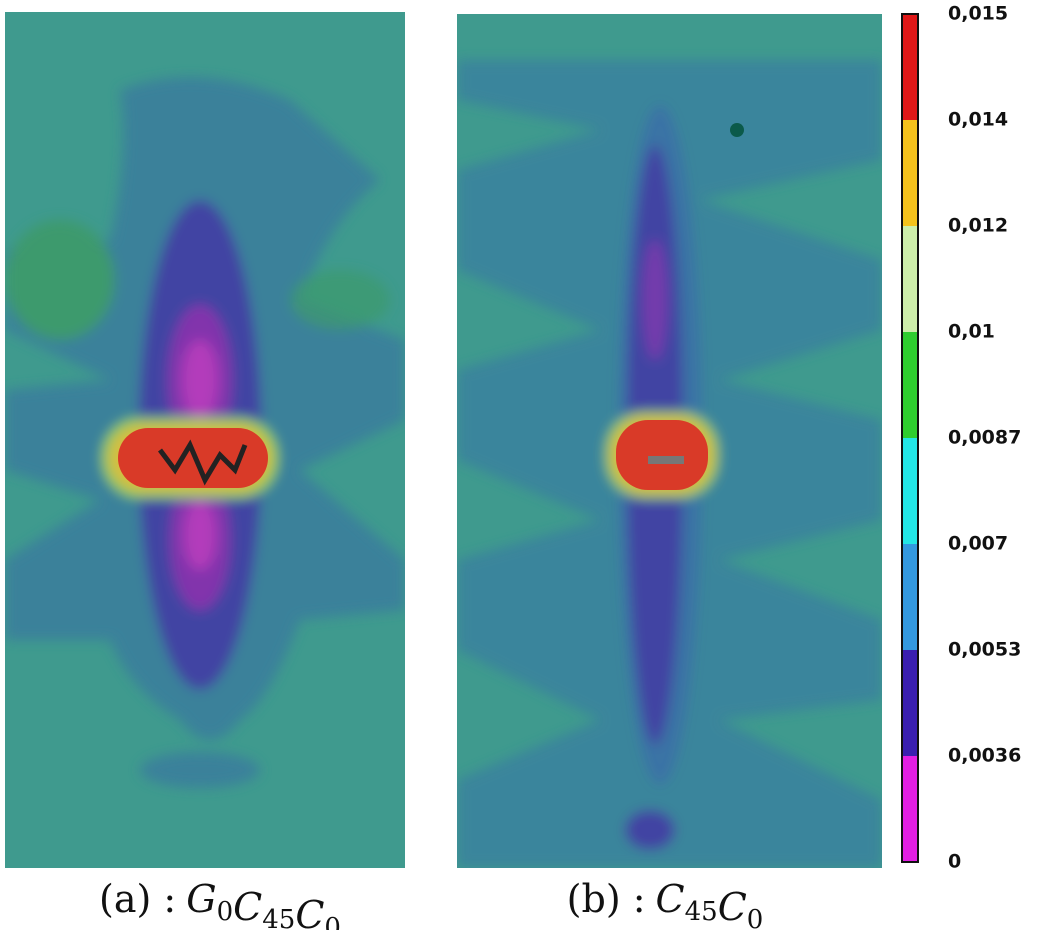 This screenshot has height=930, width=1050. What do you see at coordinates (978, 544) in the screenshot?
I see `colorbar-label: 0,007` at bounding box center [978, 544].